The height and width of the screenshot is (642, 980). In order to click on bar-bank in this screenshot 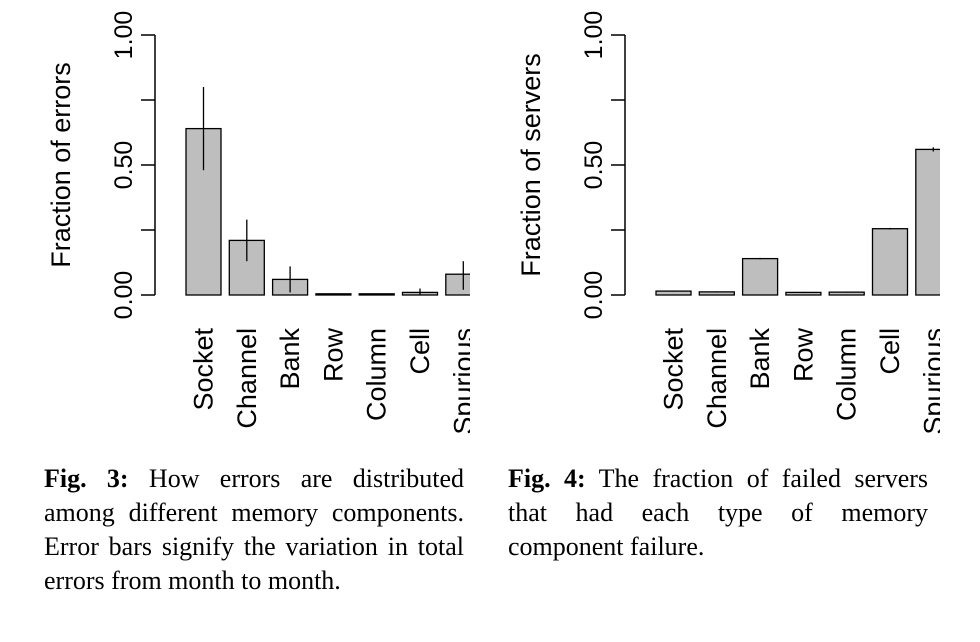, I will do `click(760, 276)`.